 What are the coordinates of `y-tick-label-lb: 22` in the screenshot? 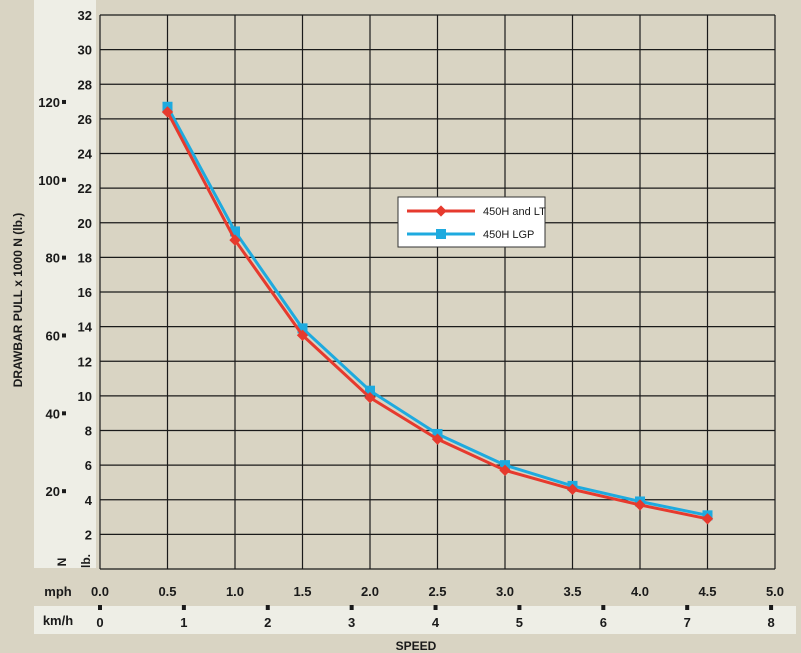 It's located at (85, 188).